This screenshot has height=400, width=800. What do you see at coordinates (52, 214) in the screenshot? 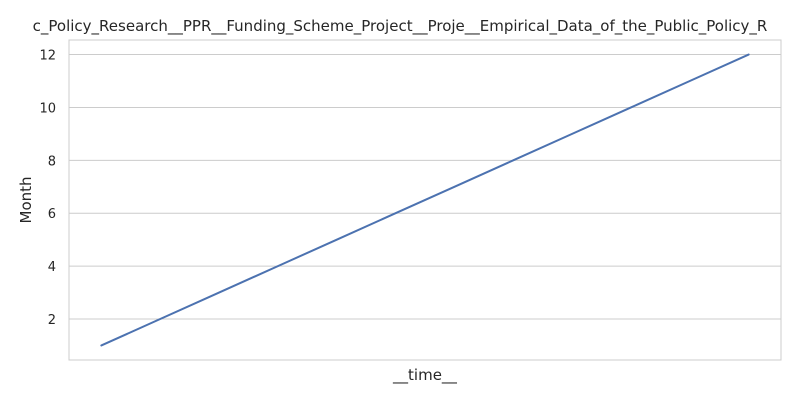
I see `y-tick-label: 6` at bounding box center [52, 214].